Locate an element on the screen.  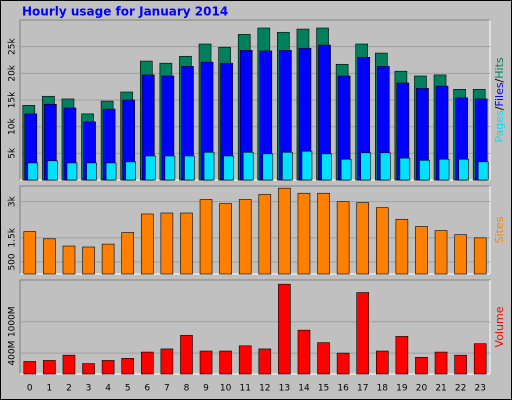
x-tick-label: 10 is located at coordinates (226, 389).